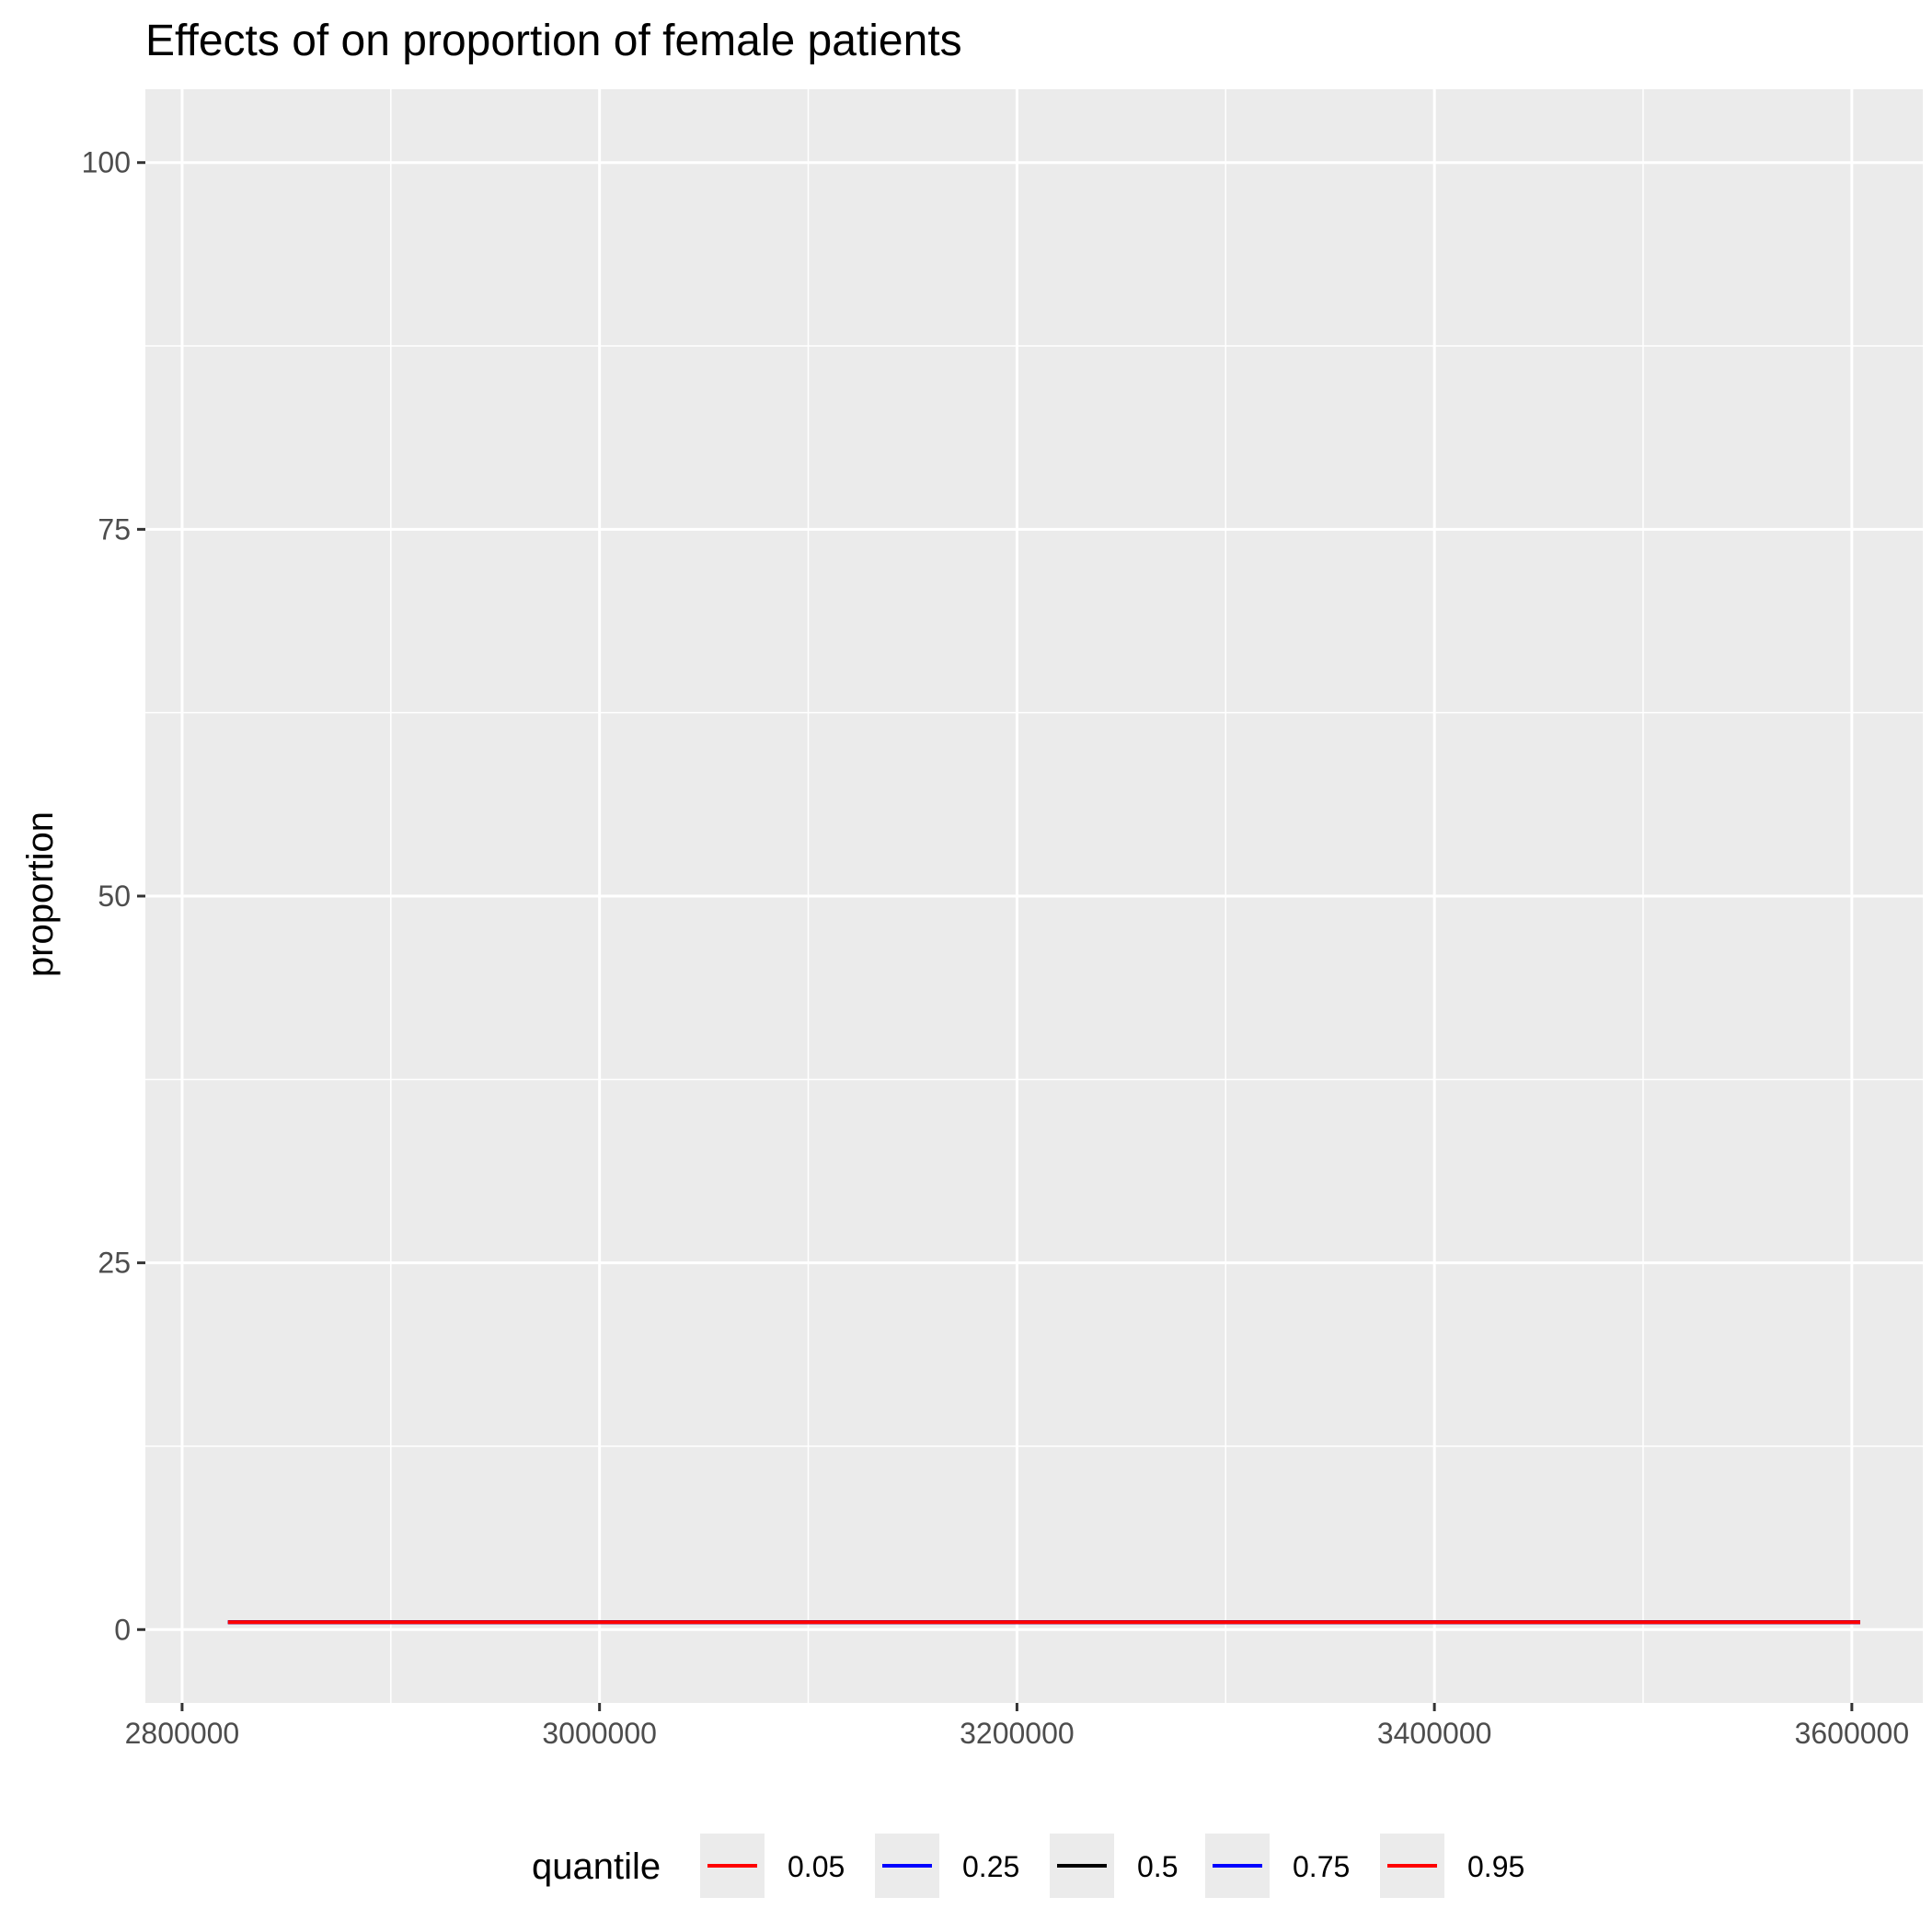 This screenshot has height=1932, width=1932. Describe the element at coordinates (114, 529) in the screenshot. I see `y-tick-label: 75` at that location.